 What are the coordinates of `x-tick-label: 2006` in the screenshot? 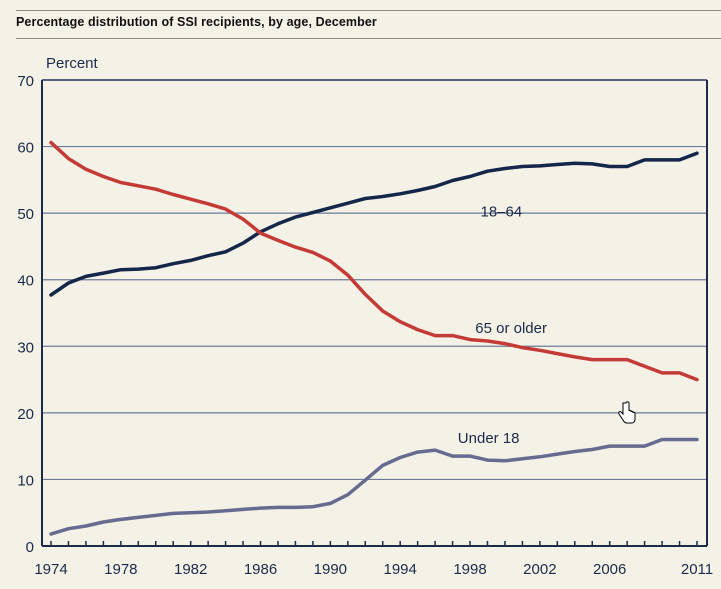 It's located at (609, 569).